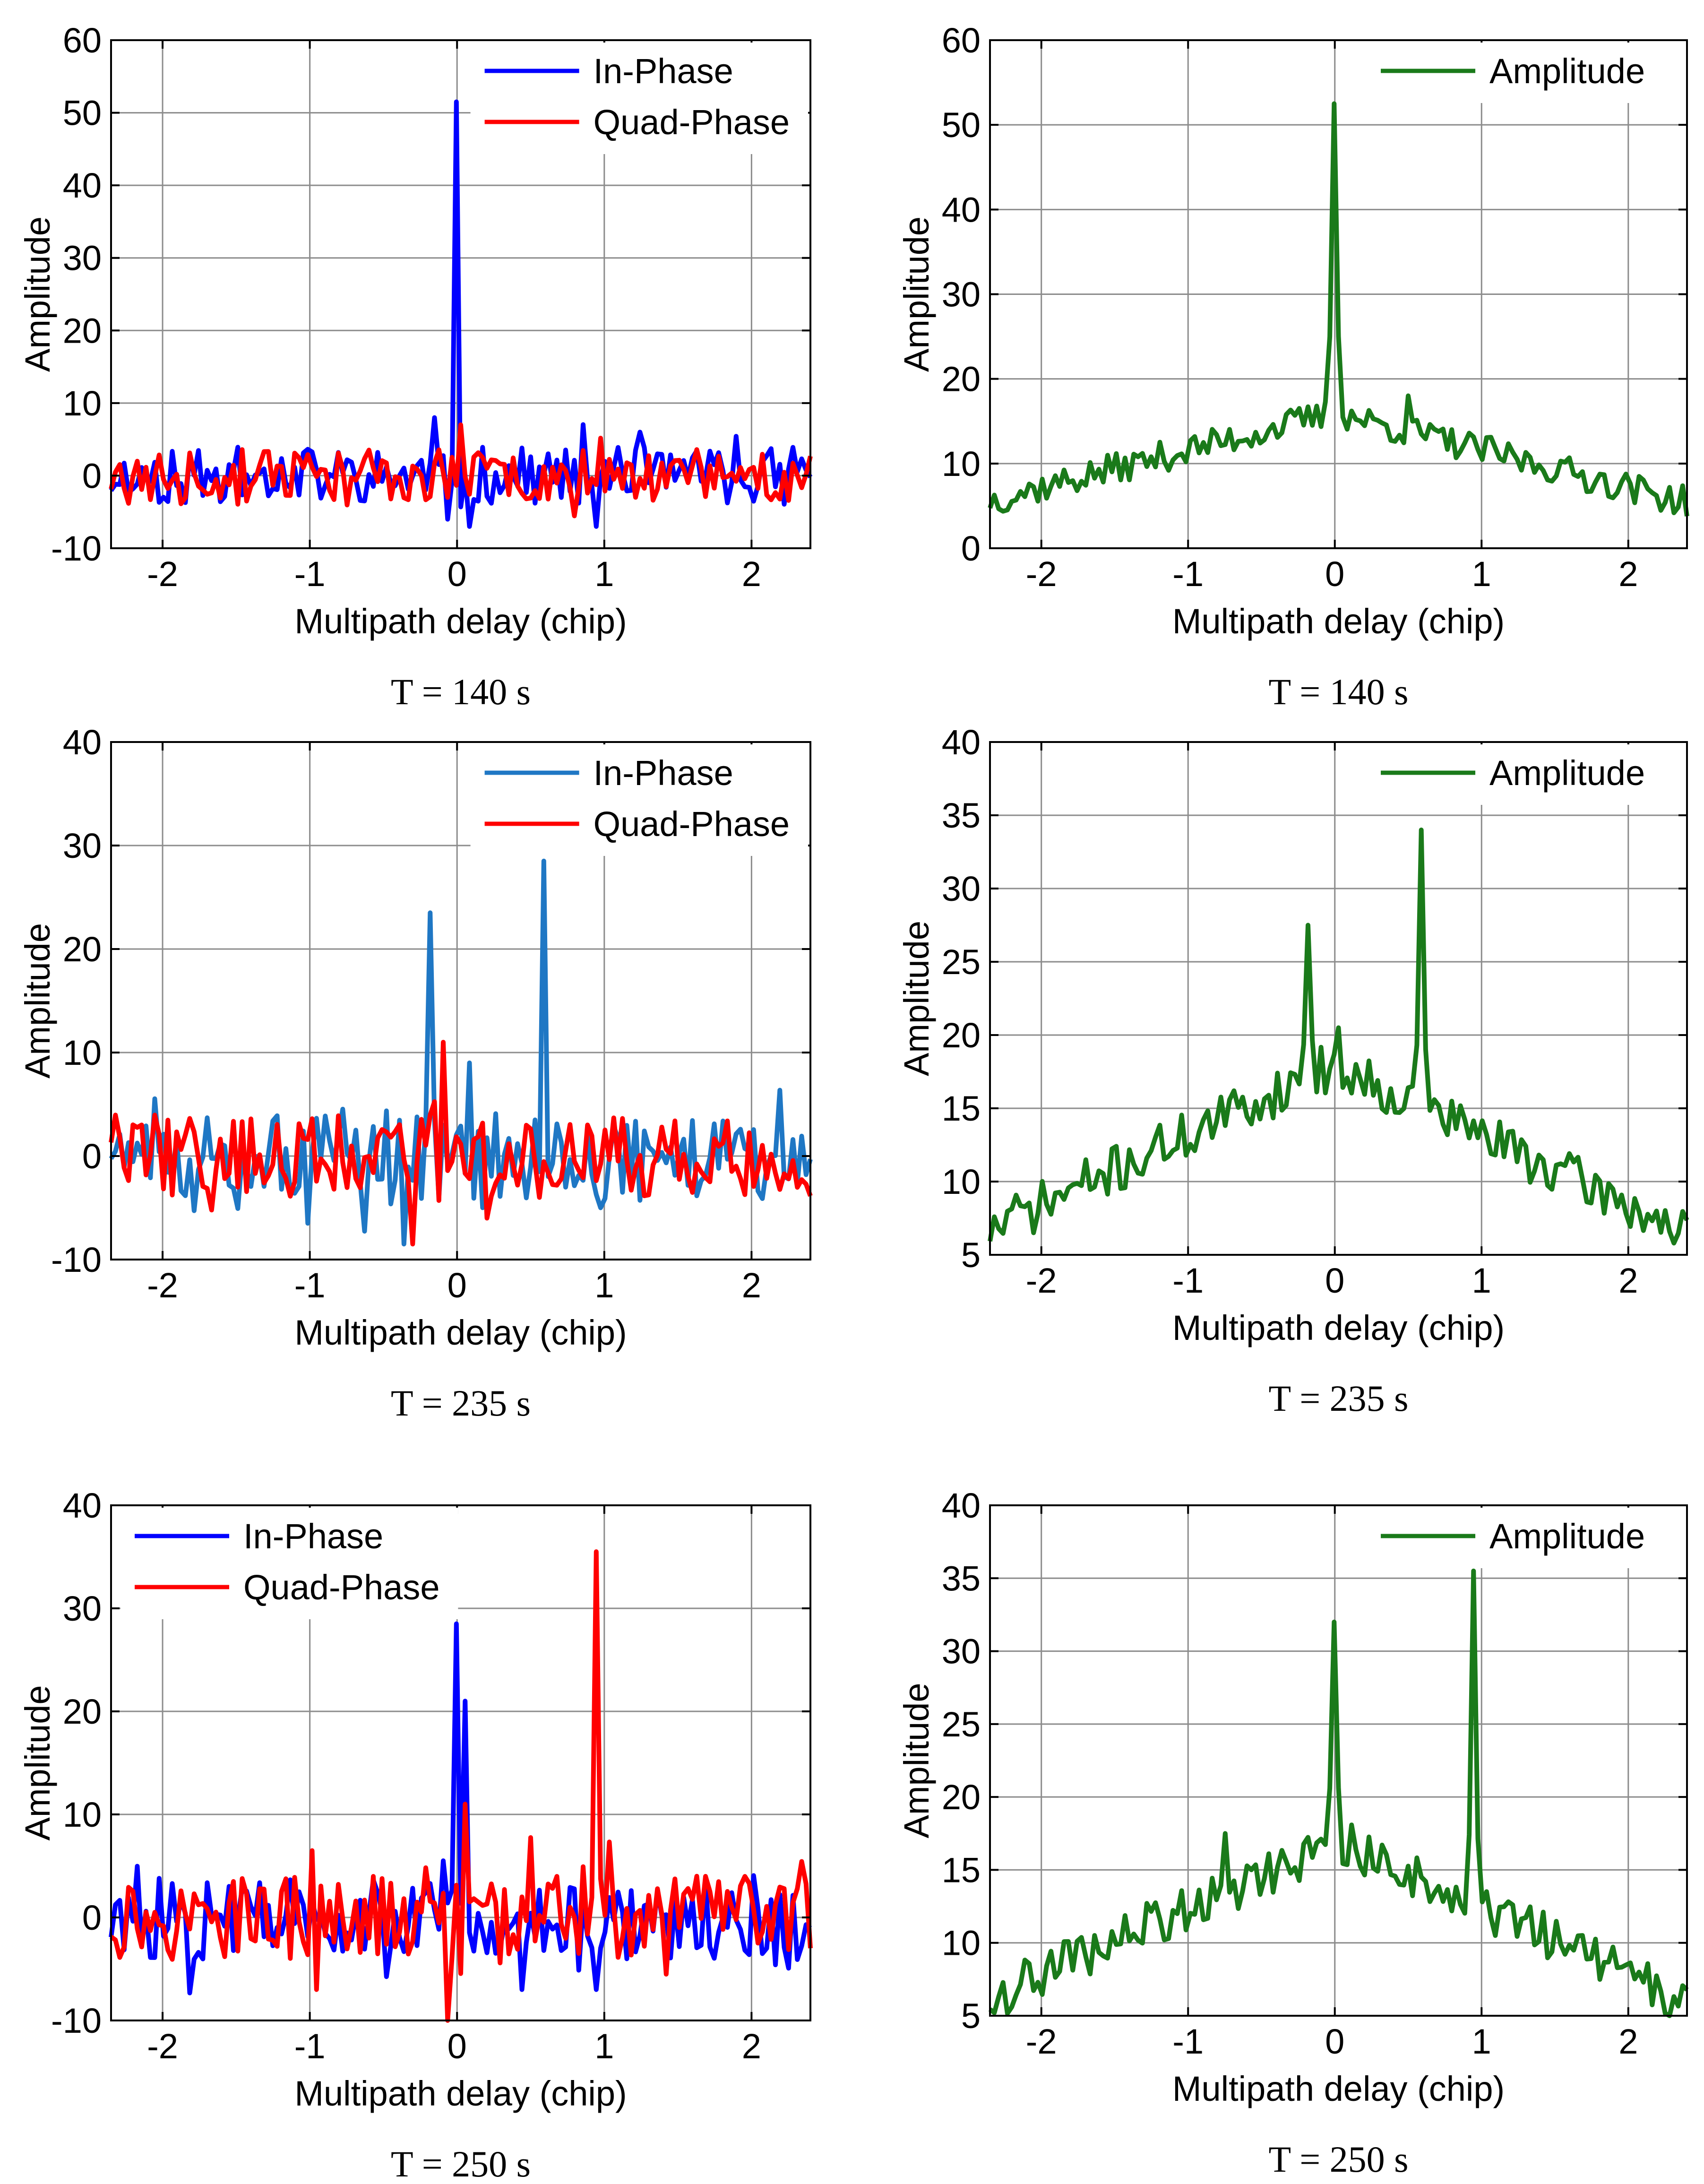 Image resolution: width=1704 pixels, height=2184 pixels. I want to click on series-line-in-phase, so click(461, 314).